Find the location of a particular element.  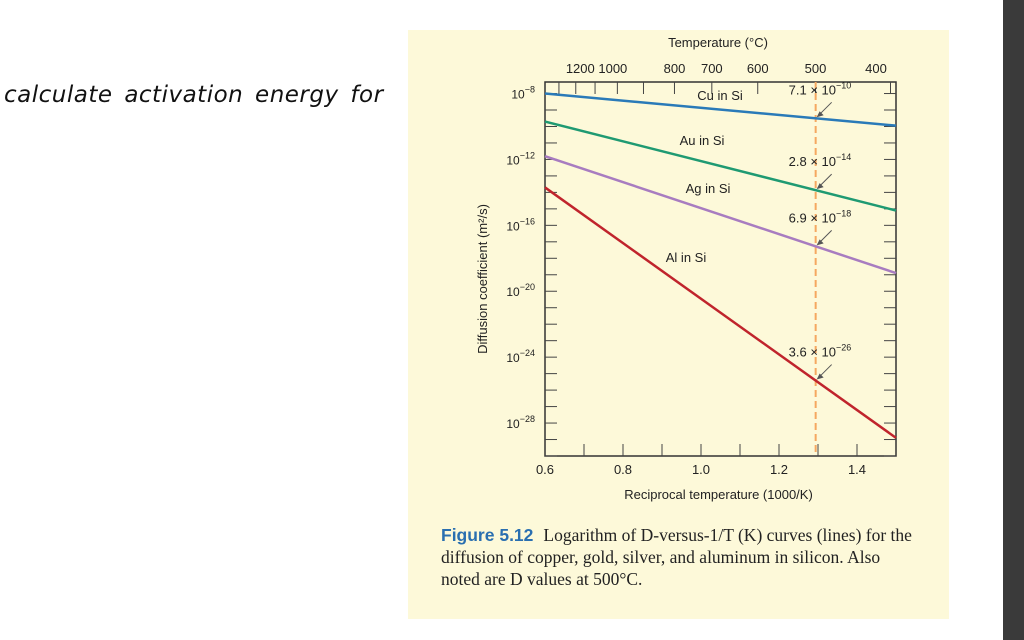

y-tick-label: 10−8 is located at coordinates (523, 93).